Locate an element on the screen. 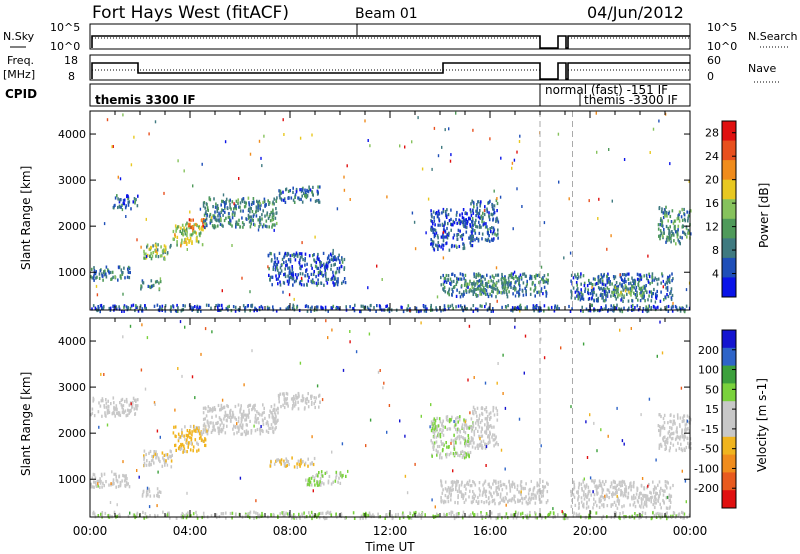 The height and width of the screenshot is (554, 800). power-colorbar-label: Power [dB] is located at coordinates (764, 215).